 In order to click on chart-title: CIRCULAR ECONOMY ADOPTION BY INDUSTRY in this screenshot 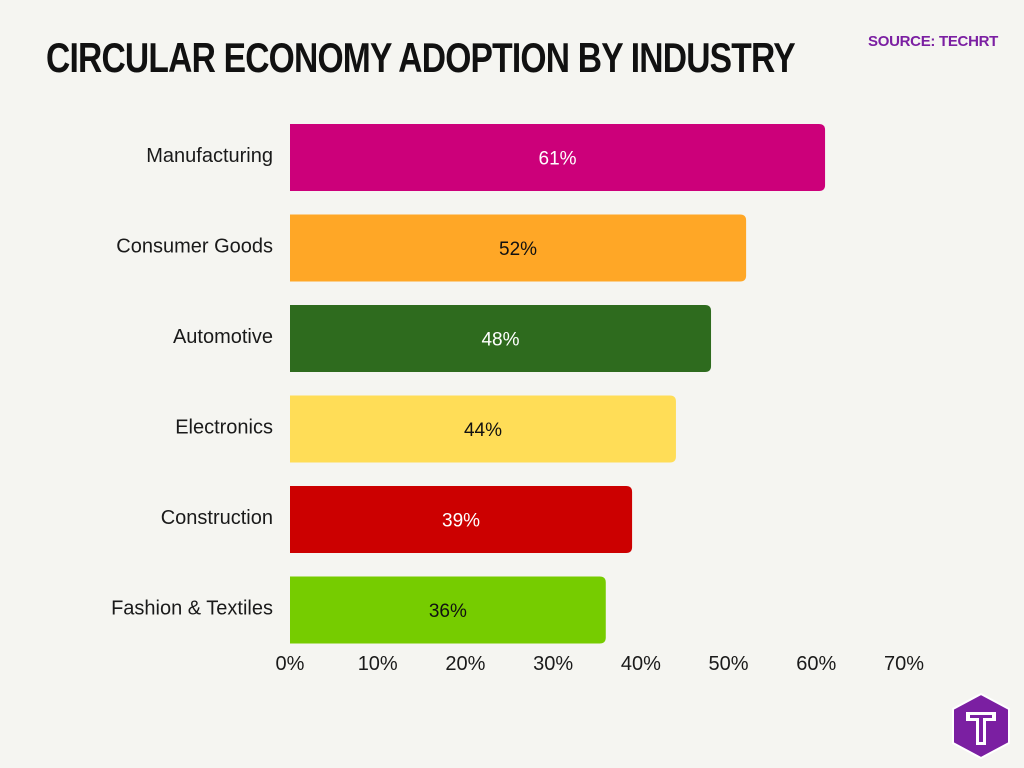, I will do `click(421, 57)`.